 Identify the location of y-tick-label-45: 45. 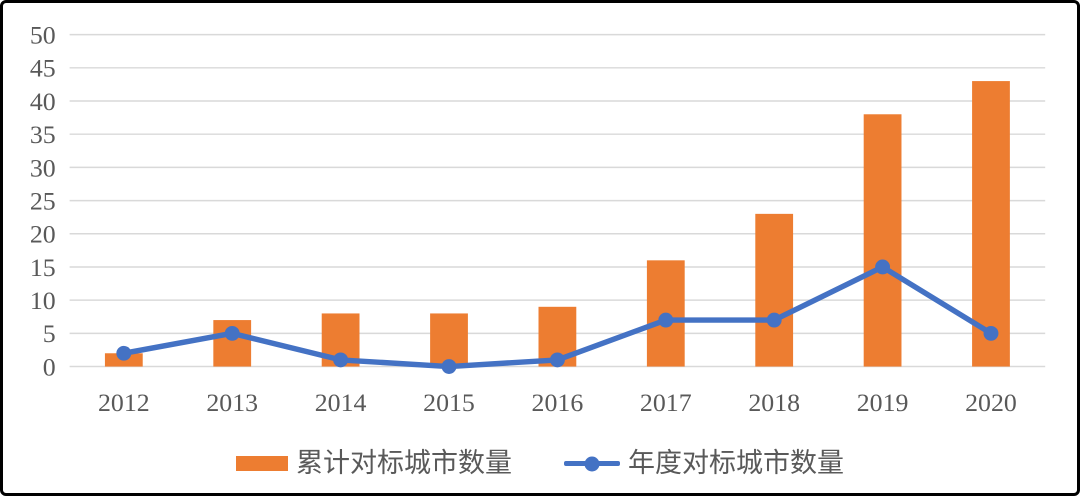
(43, 68).